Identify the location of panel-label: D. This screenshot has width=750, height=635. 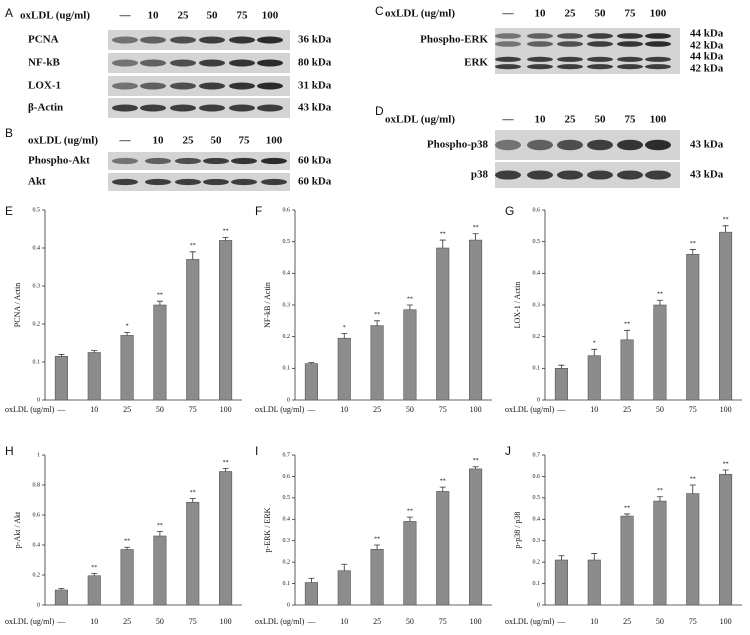
(379, 111).